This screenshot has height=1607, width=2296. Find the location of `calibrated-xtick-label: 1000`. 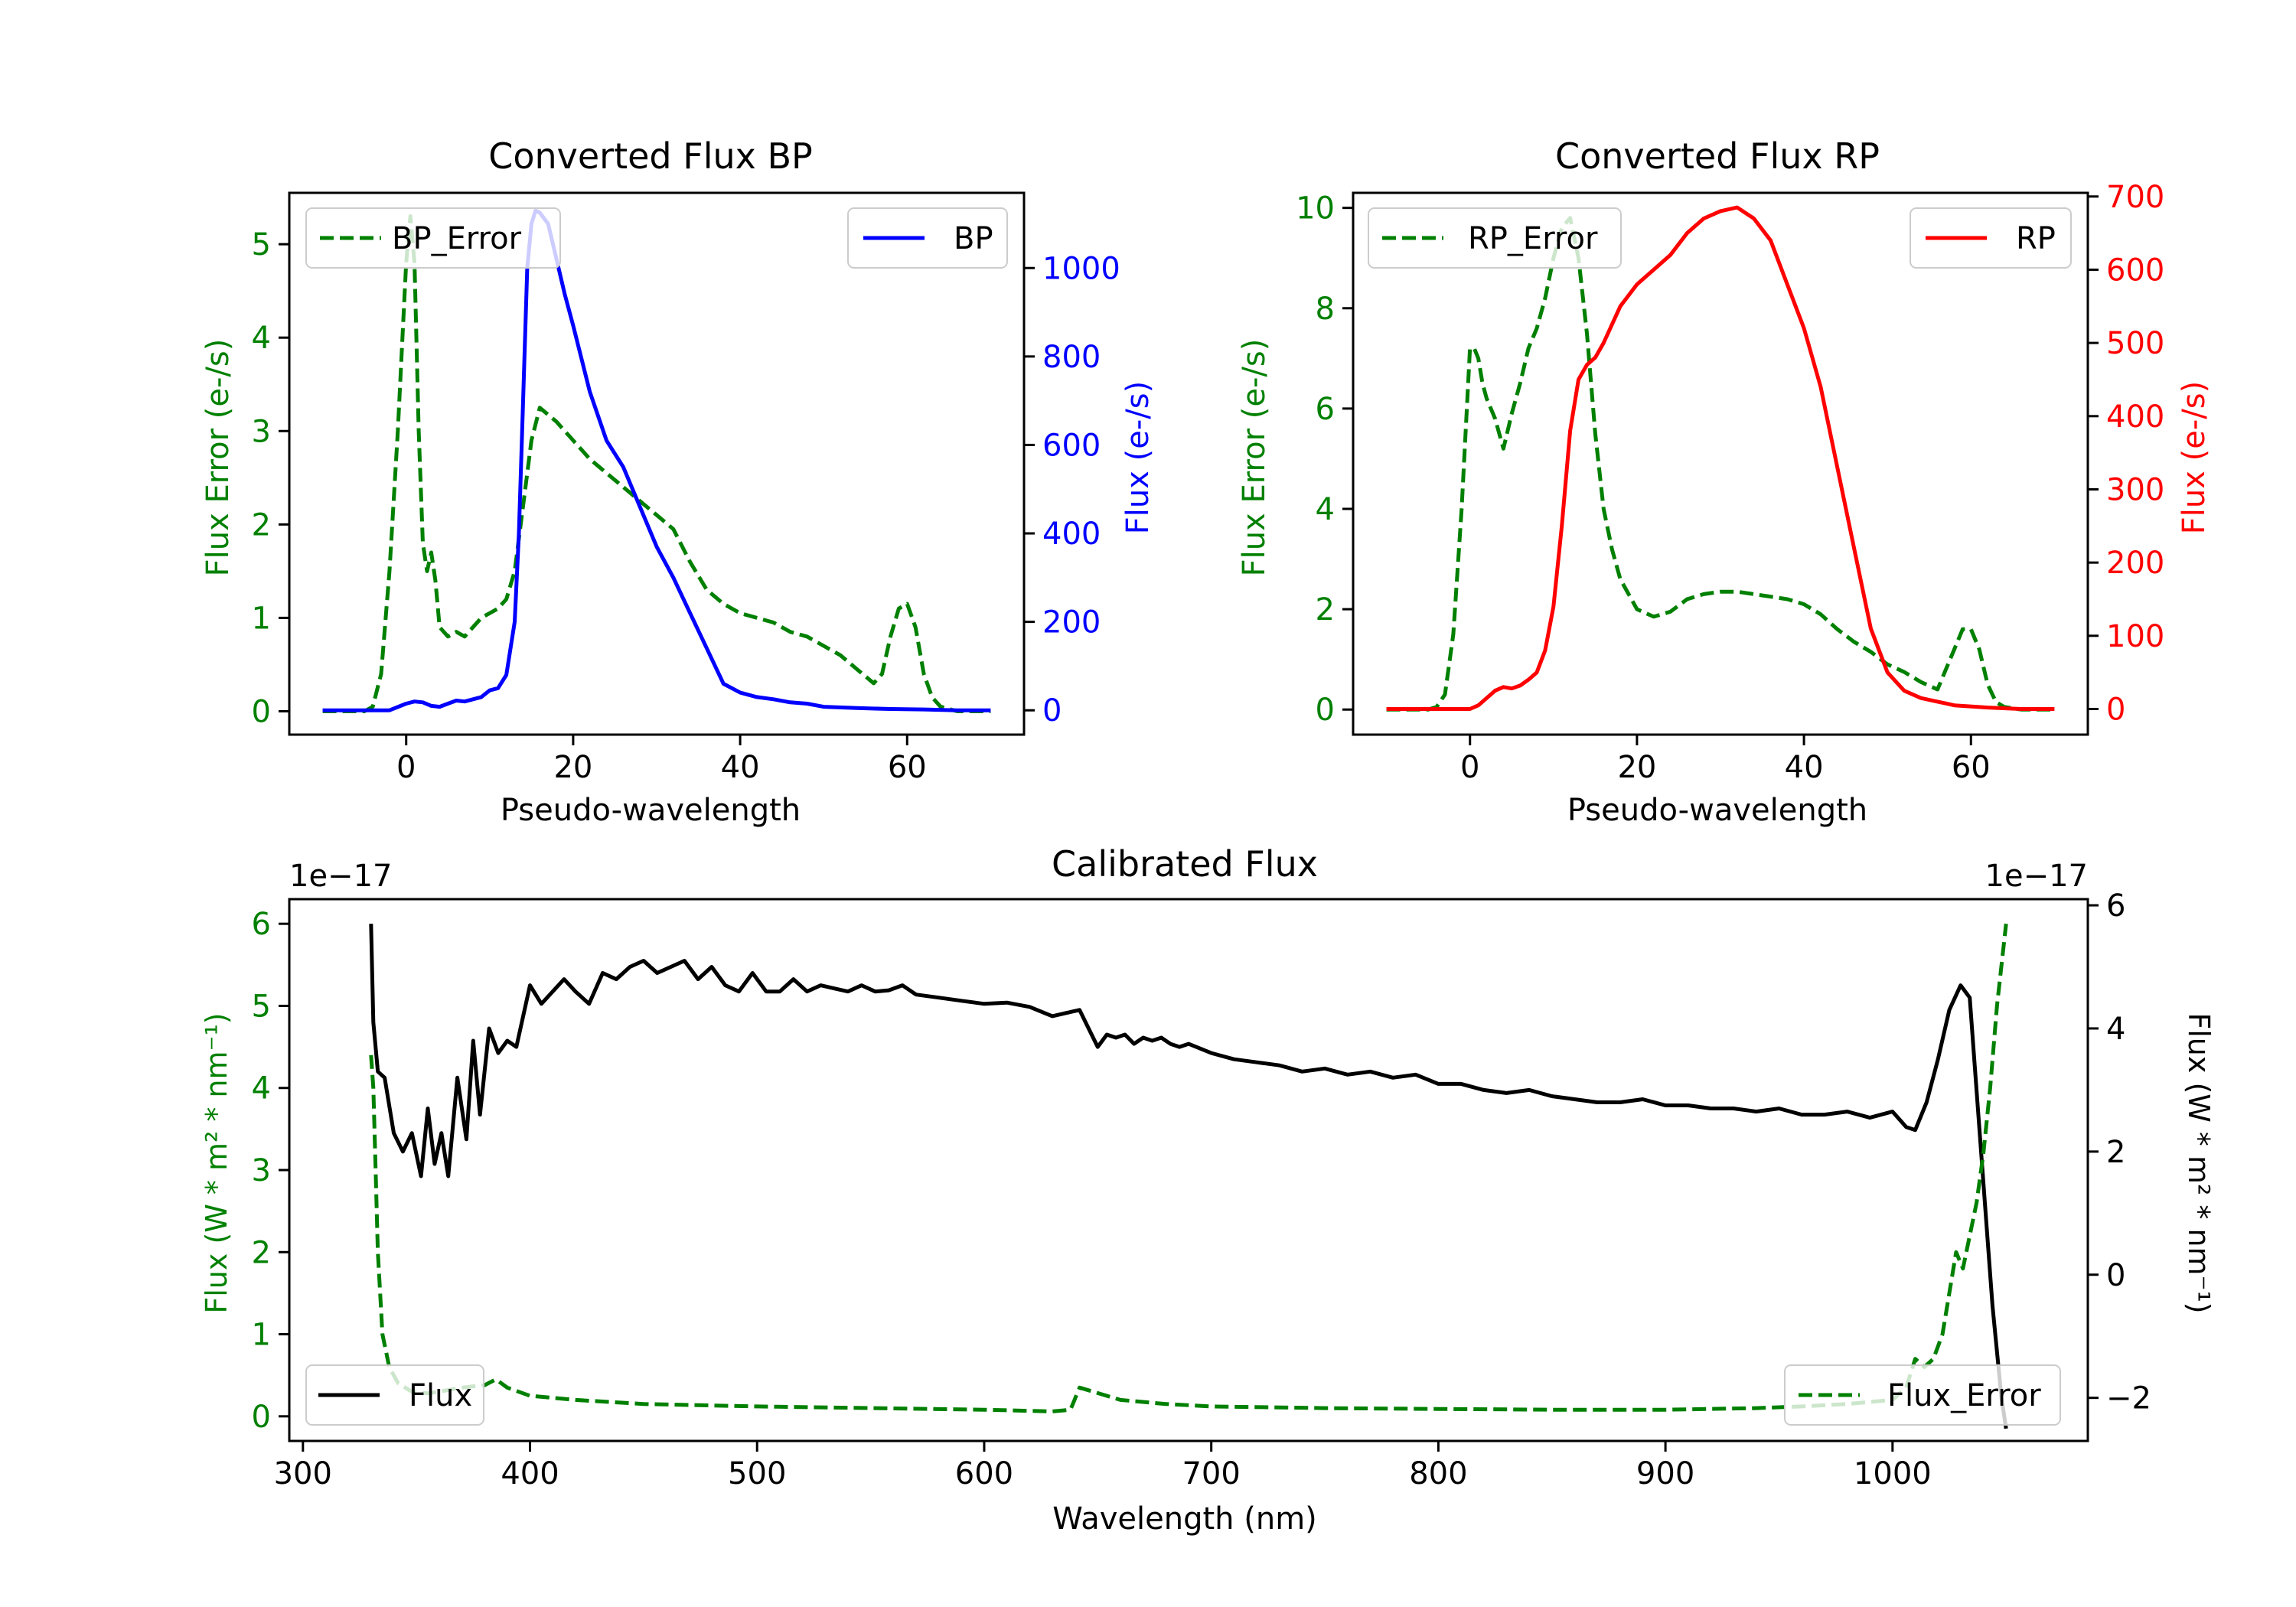

calibrated-xtick-label: 1000 is located at coordinates (1893, 1473).